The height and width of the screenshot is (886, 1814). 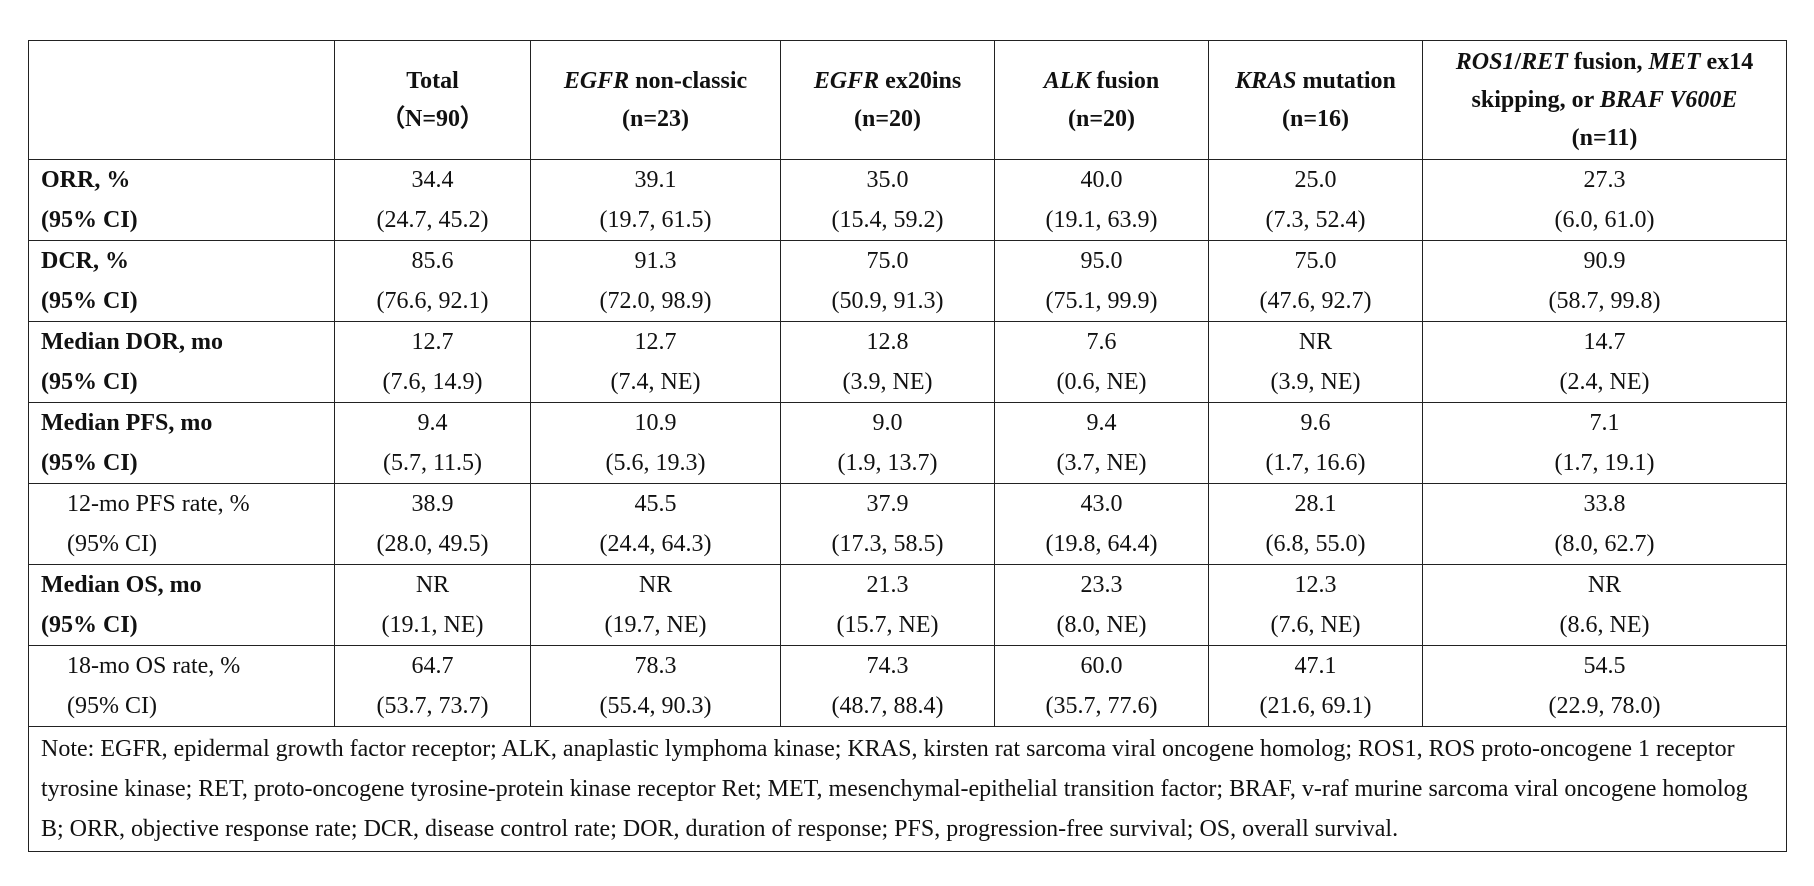 What do you see at coordinates (132, 342) in the screenshot?
I see `row-label: Median DOR, mo` at bounding box center [132, 342].